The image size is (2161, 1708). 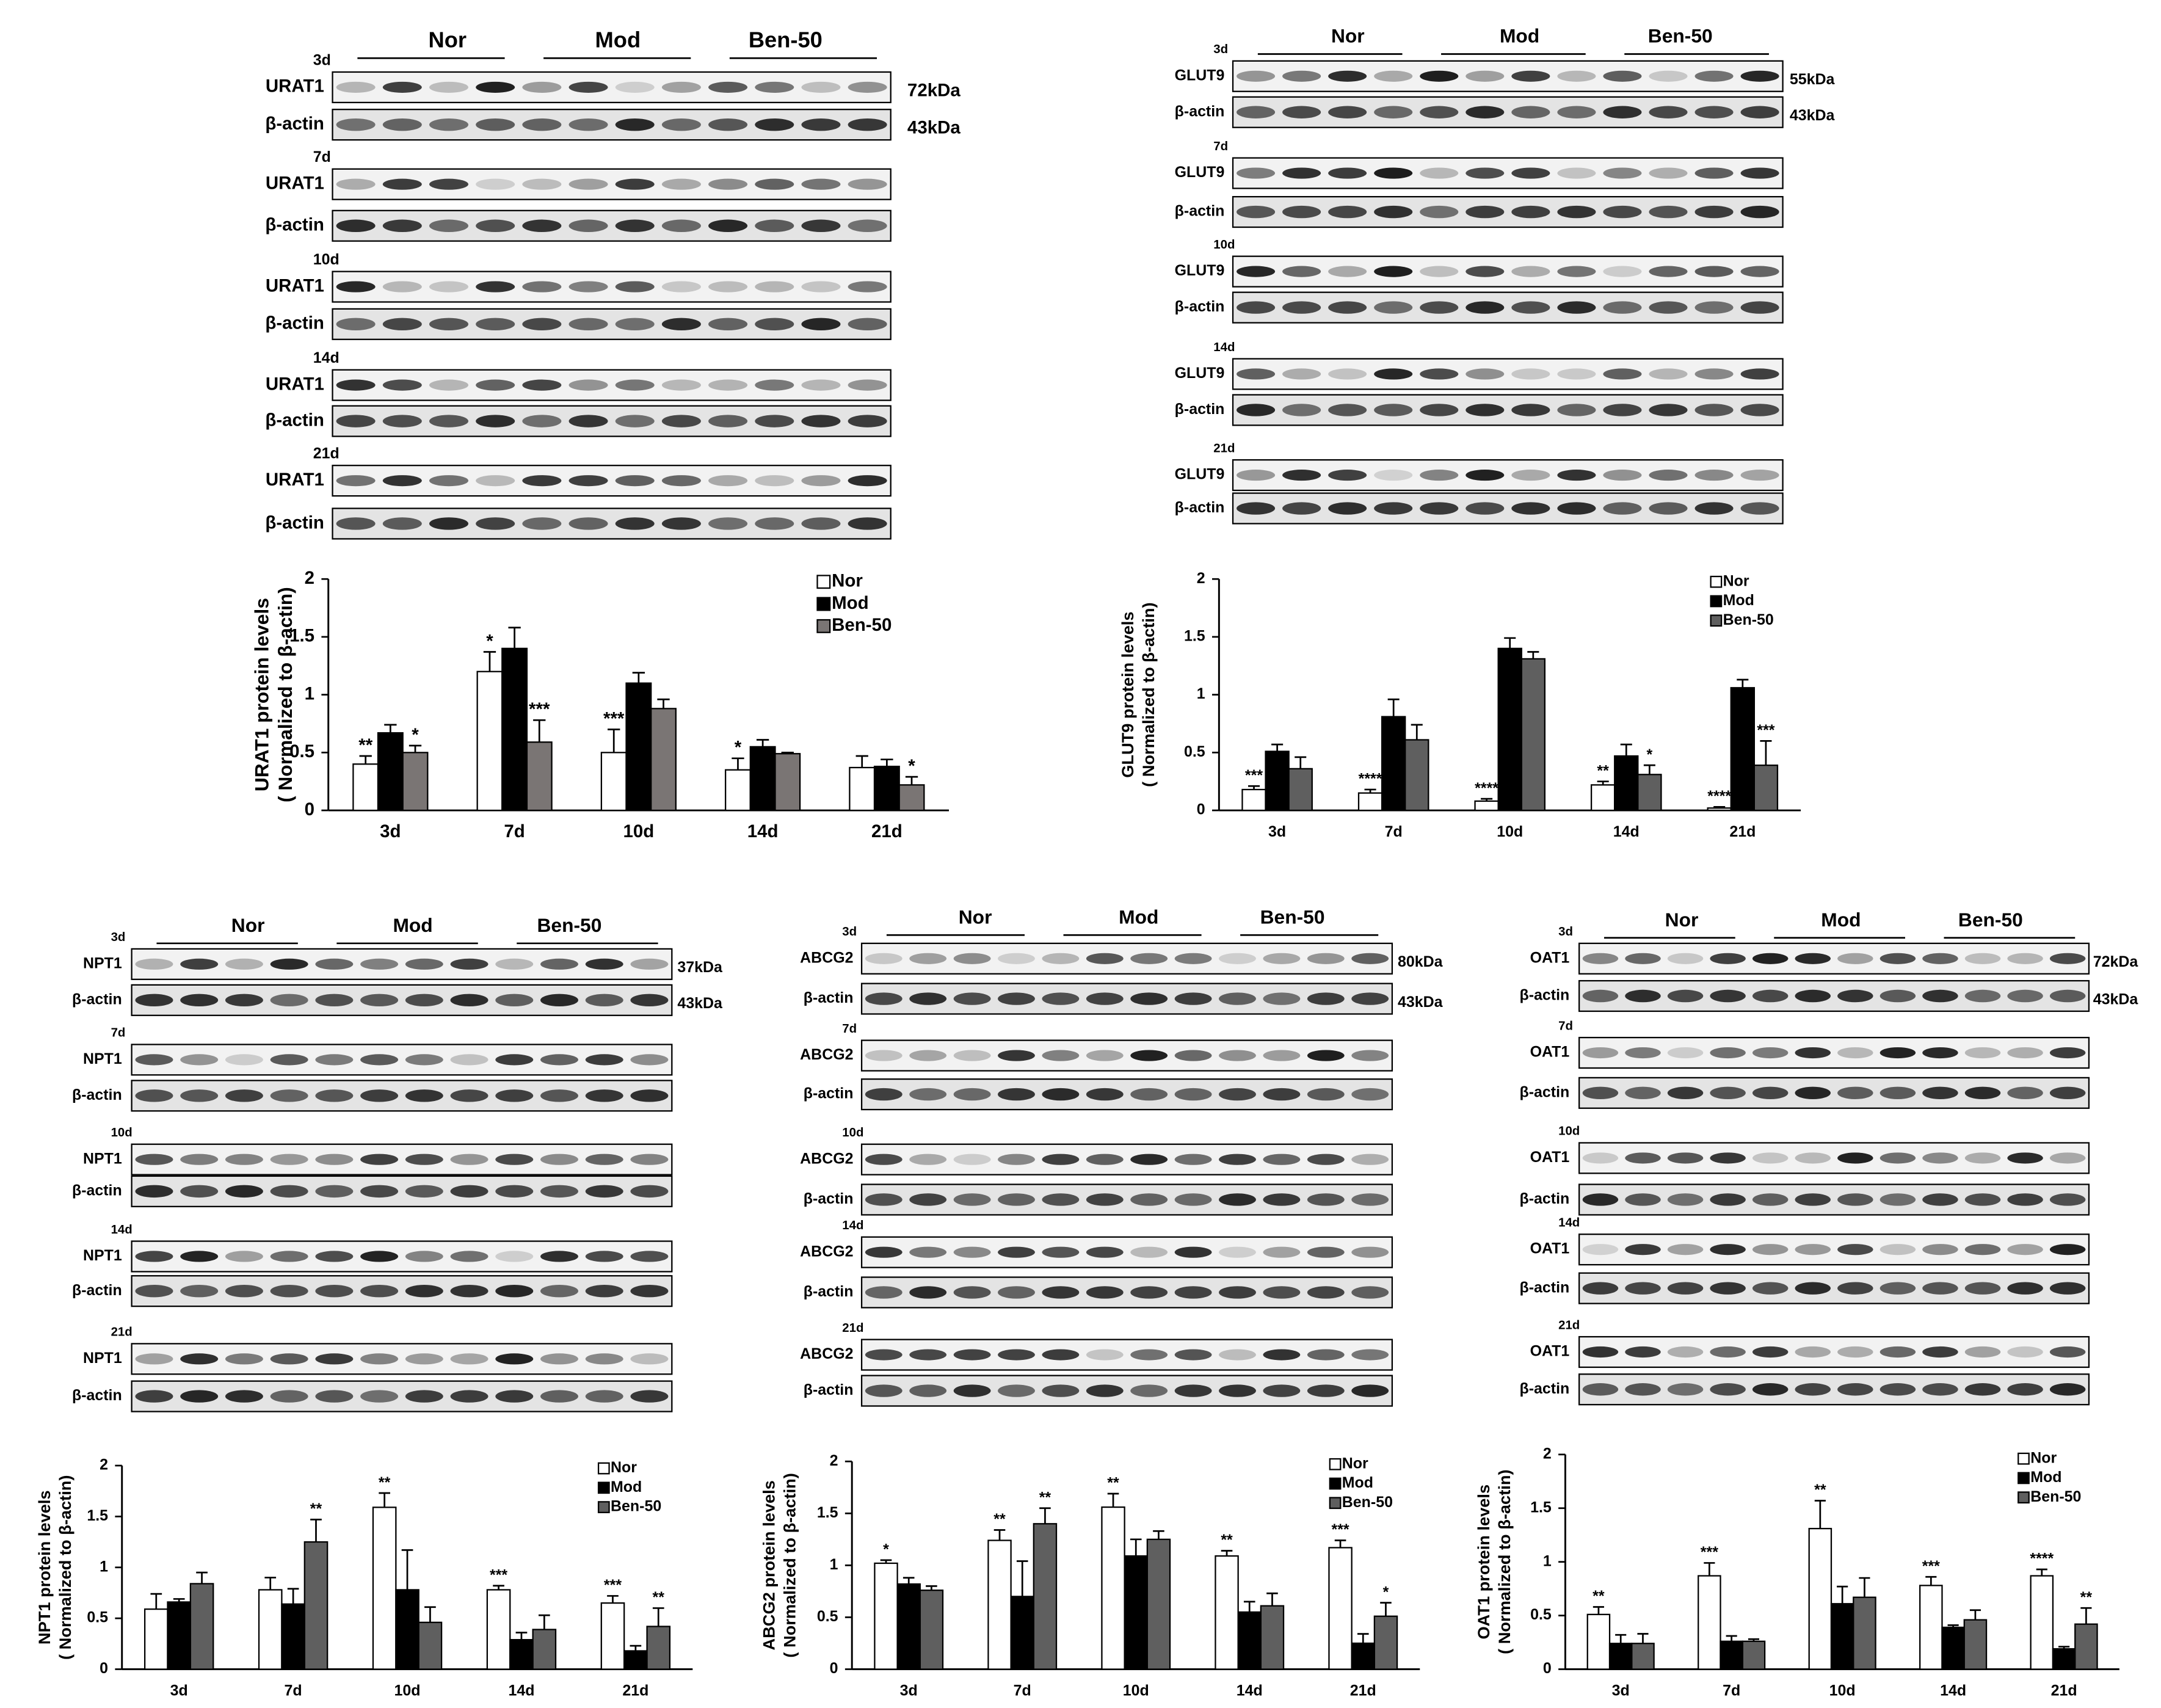 I want to click on day-label: 21d, so click(x=1569, y=1325).